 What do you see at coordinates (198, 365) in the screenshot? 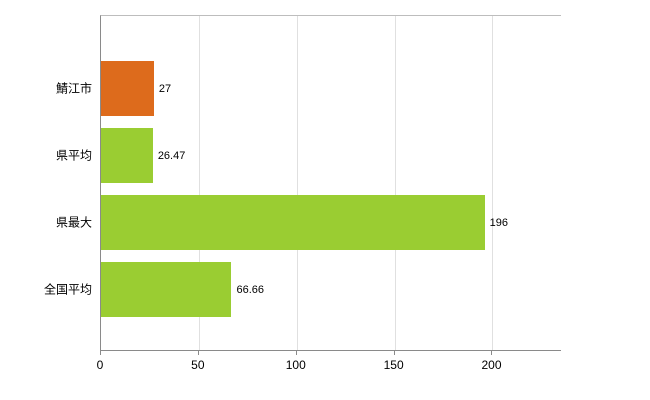
I see `x-tick-label: 50` at bounding box center [198, 365].